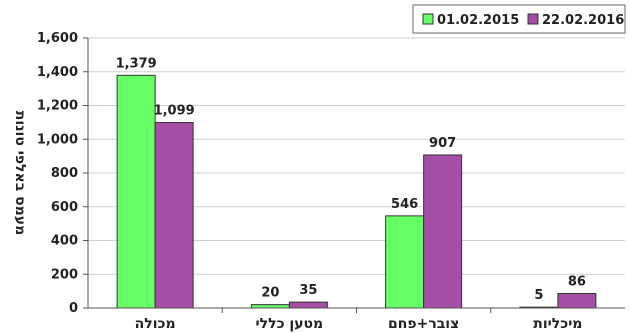  Describe the element at coordinates (155, 324) in the screenshot. I see `x-tick-label: מכולה` at that location.